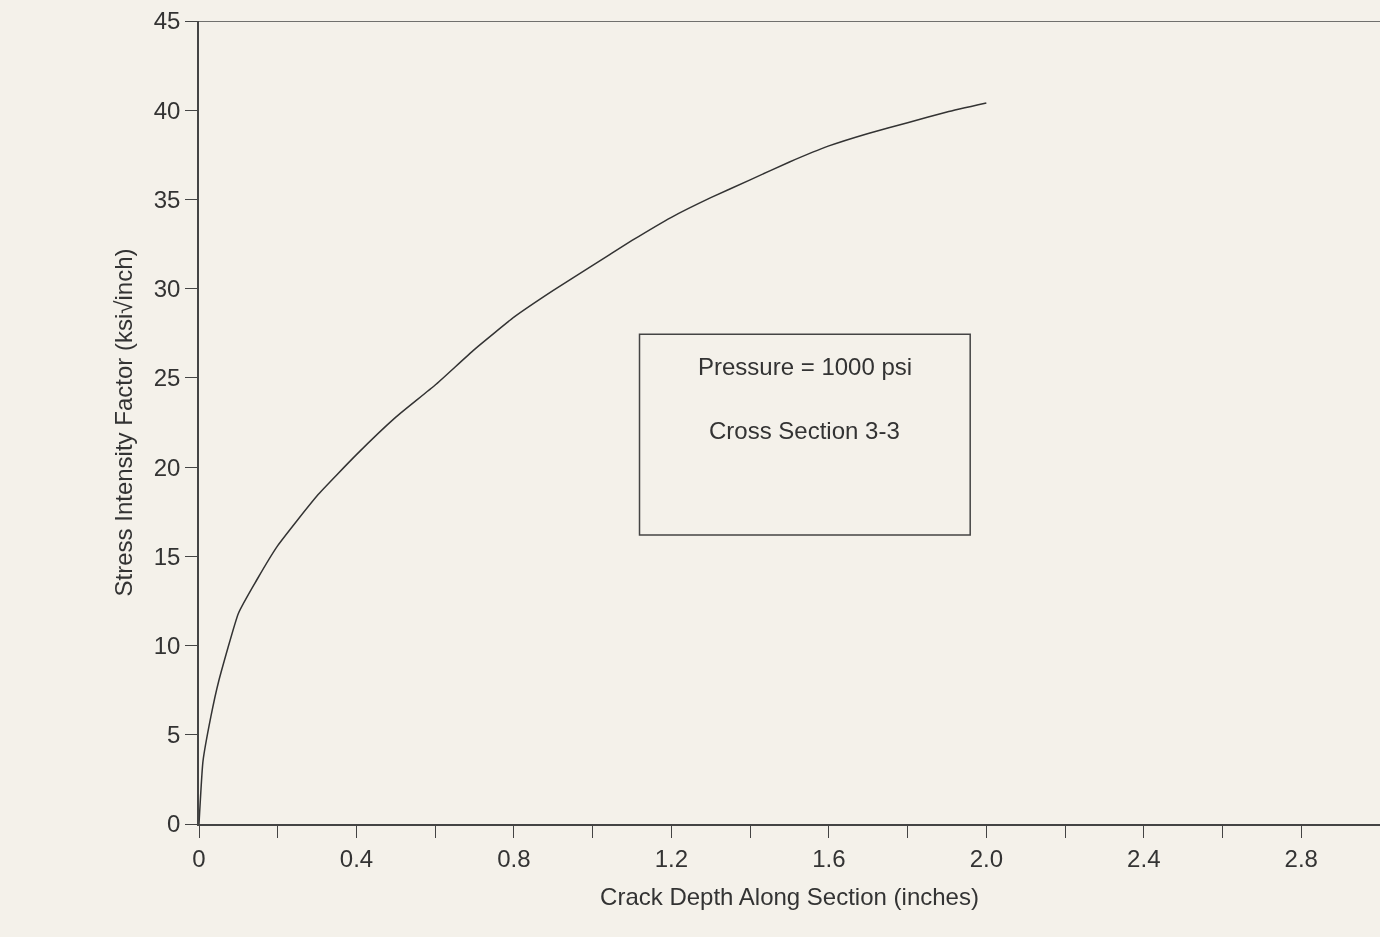 The height and width of the screenshot is (937, 1380). What do you see at coordinates (174, 824) in the screenshot?
I see `y-tick-label: 0` at bounding box center [174, 824].